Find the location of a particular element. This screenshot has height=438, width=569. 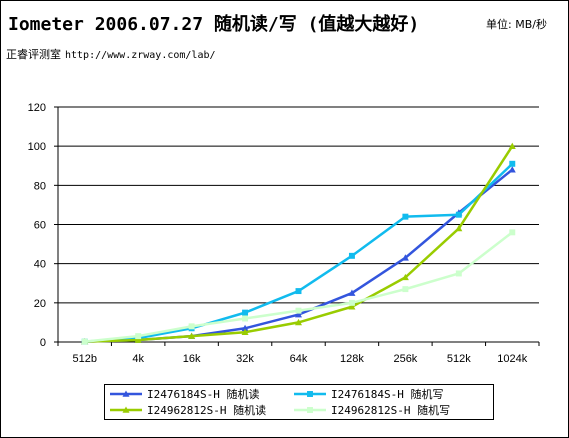

legend-label-4: I24962812S-H 随机写 is located at coordinates (391, 410).